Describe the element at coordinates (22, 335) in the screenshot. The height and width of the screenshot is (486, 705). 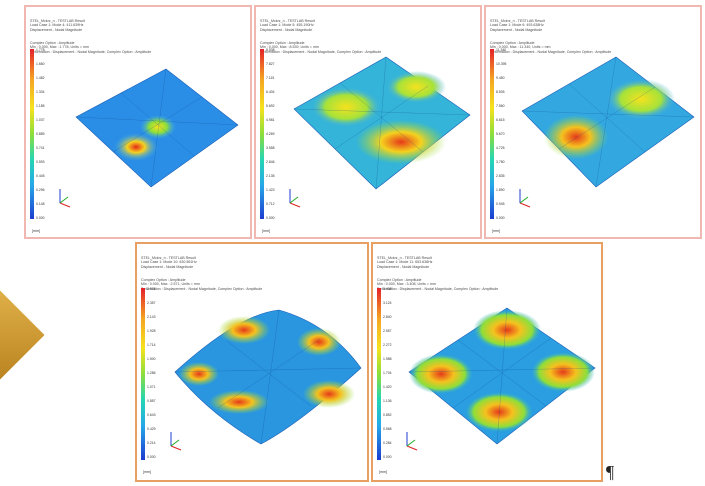
I see `decorative-arrow-shape` at that location.